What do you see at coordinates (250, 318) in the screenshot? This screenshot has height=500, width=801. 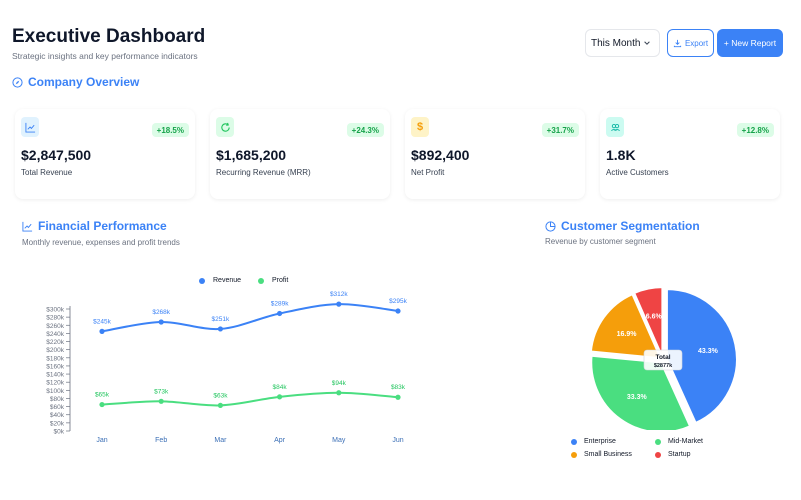 I see `series-line-revenue` at bounding box center [250, 318].